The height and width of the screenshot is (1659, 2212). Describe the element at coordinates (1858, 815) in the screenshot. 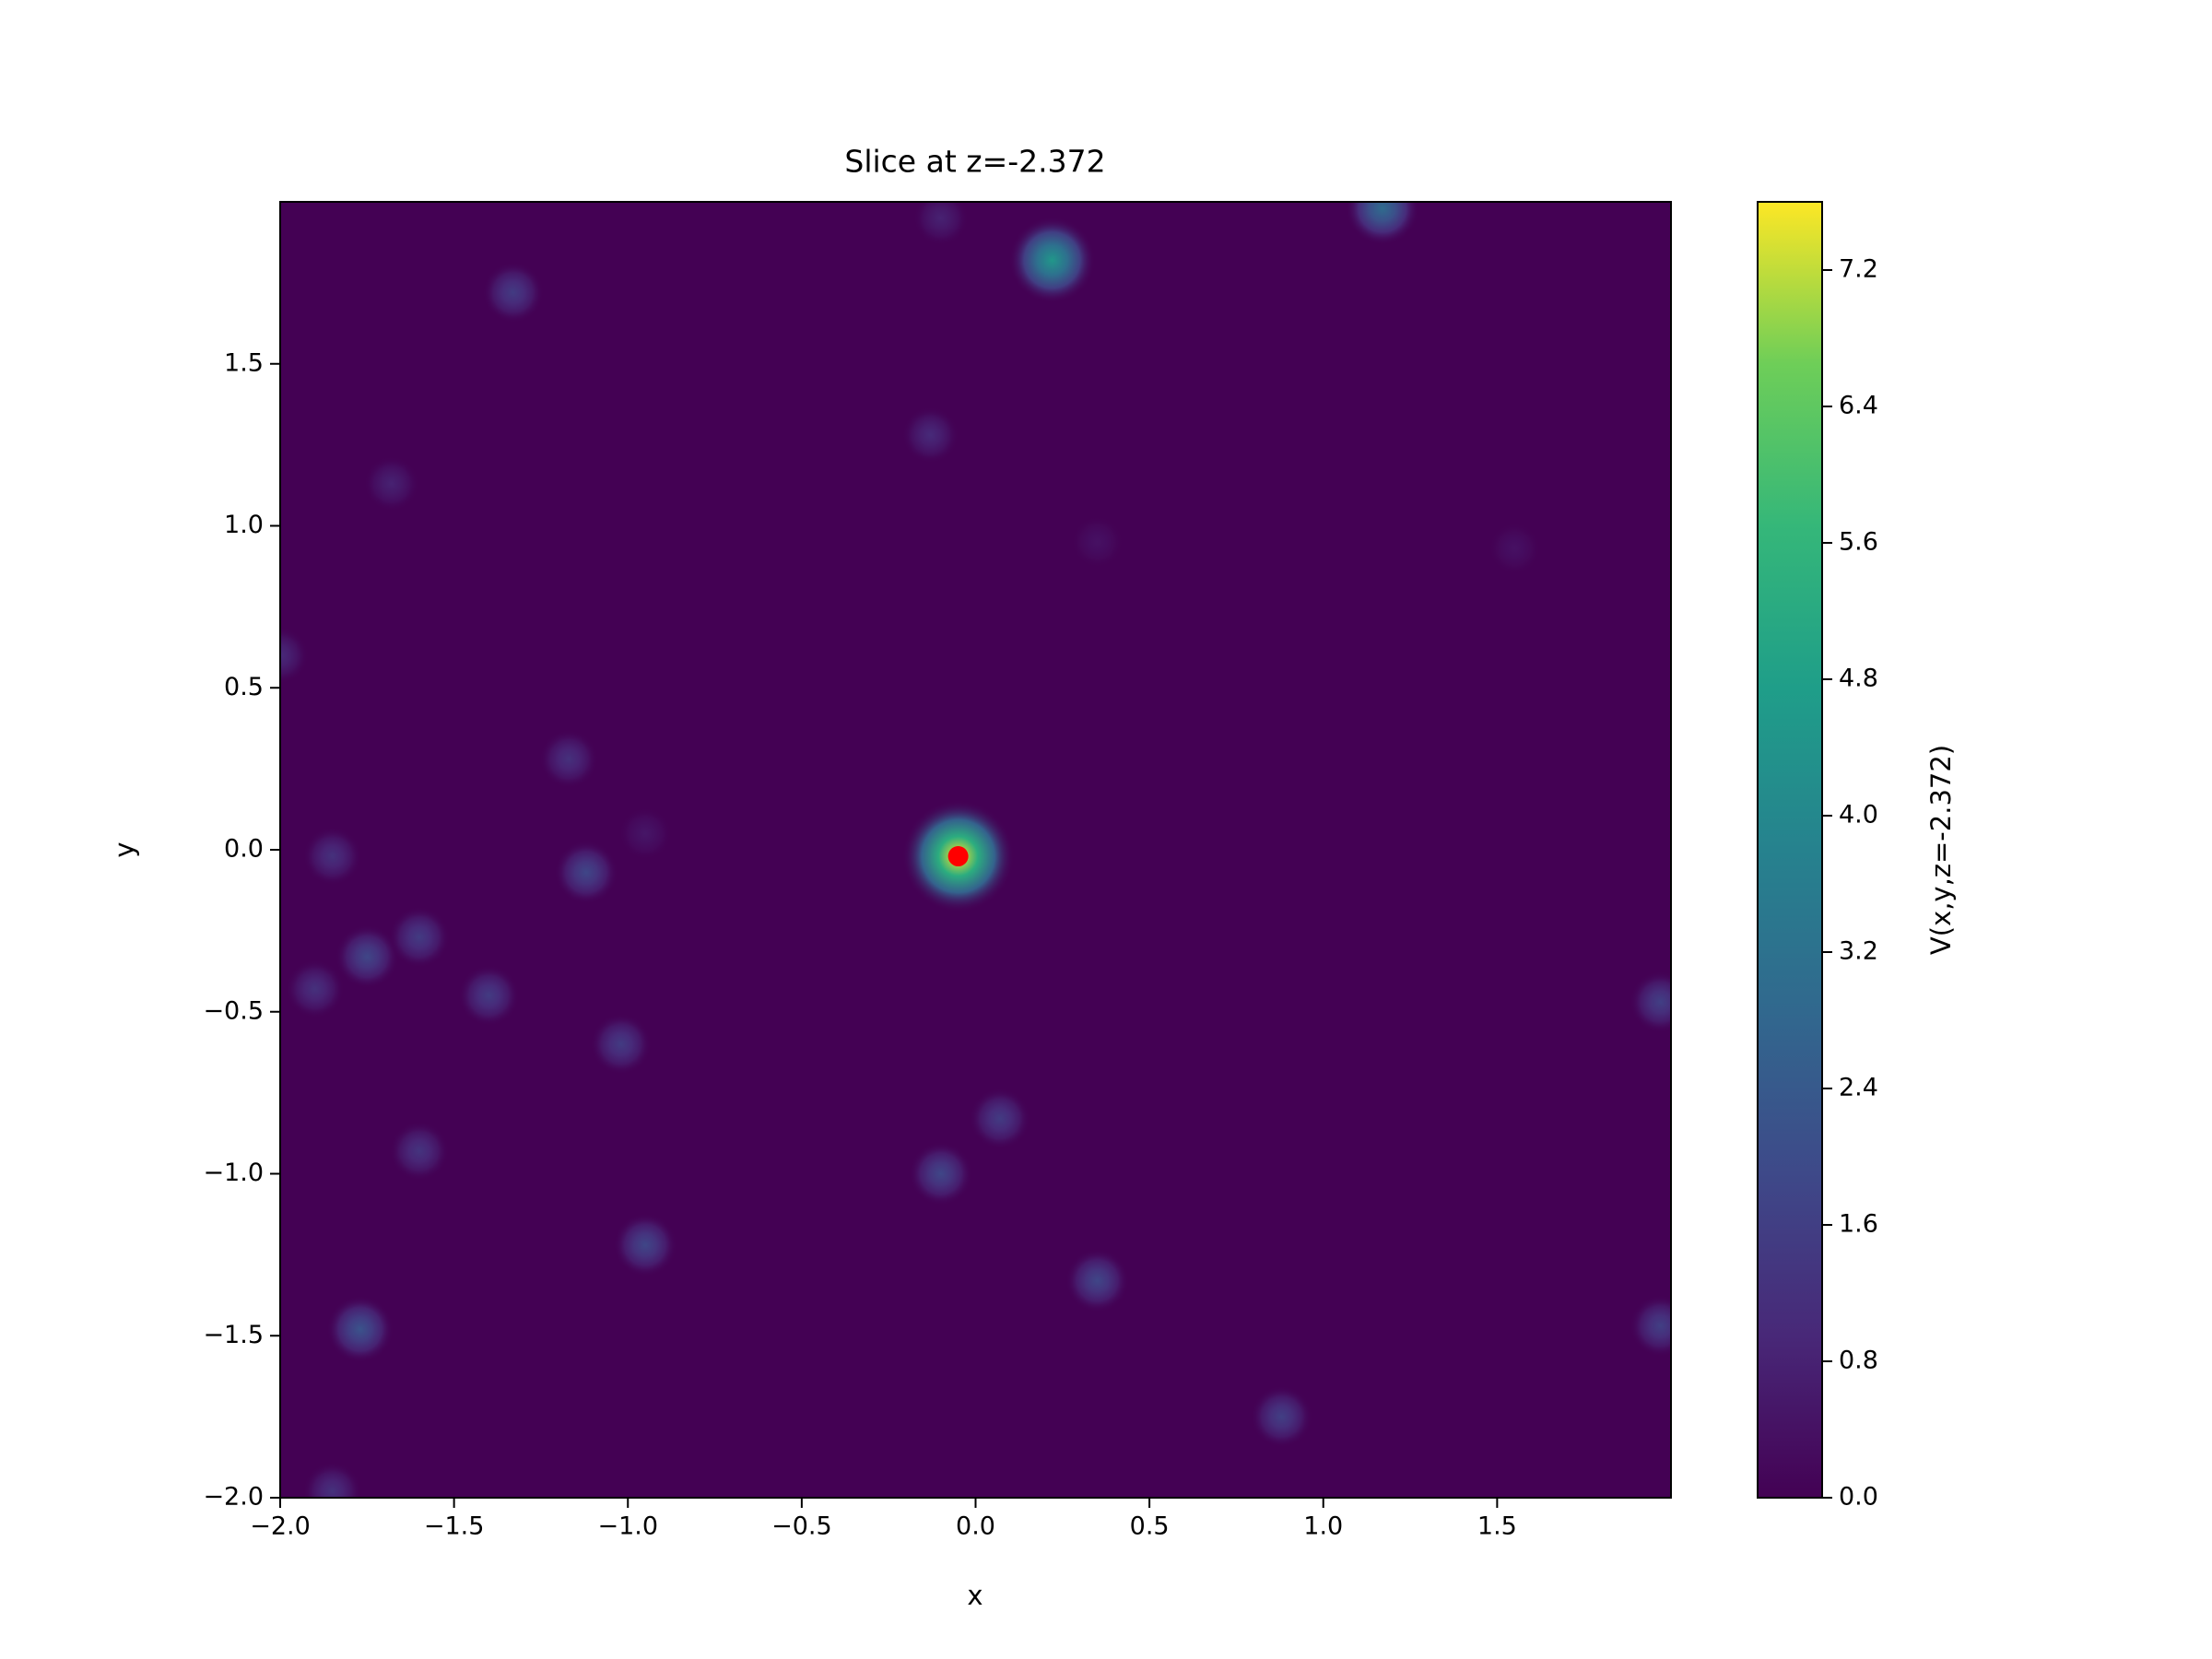

I see `colorbar-tick-label: 4.0` at that location.